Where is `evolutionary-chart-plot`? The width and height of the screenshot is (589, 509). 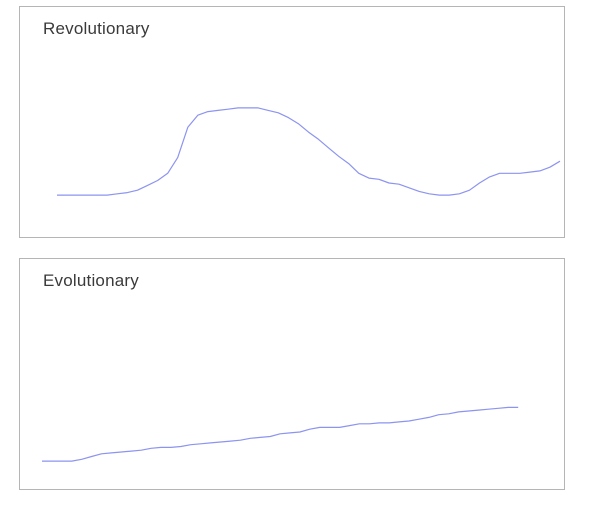
evolutionary-chart-plot is located at coordinates (280, 434).